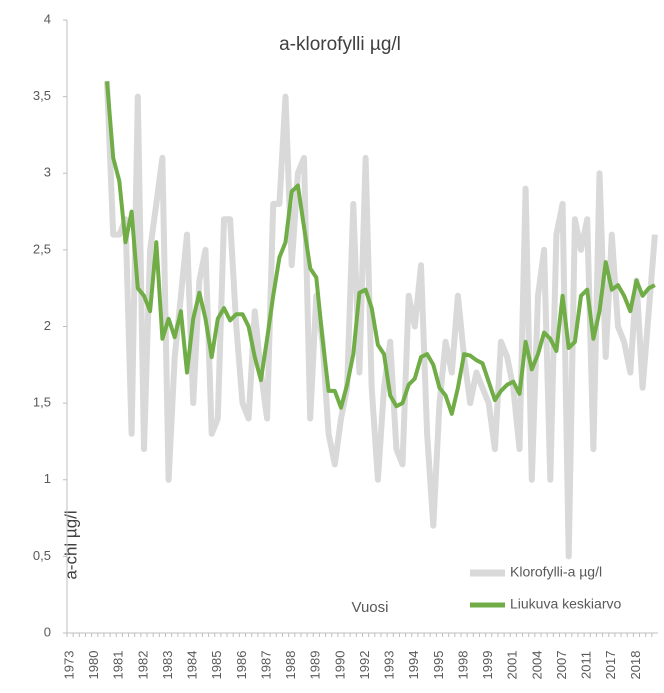 This screenshot has width=664, height=693. I want to click on x-tick-label: 1981, so click(118, 665).